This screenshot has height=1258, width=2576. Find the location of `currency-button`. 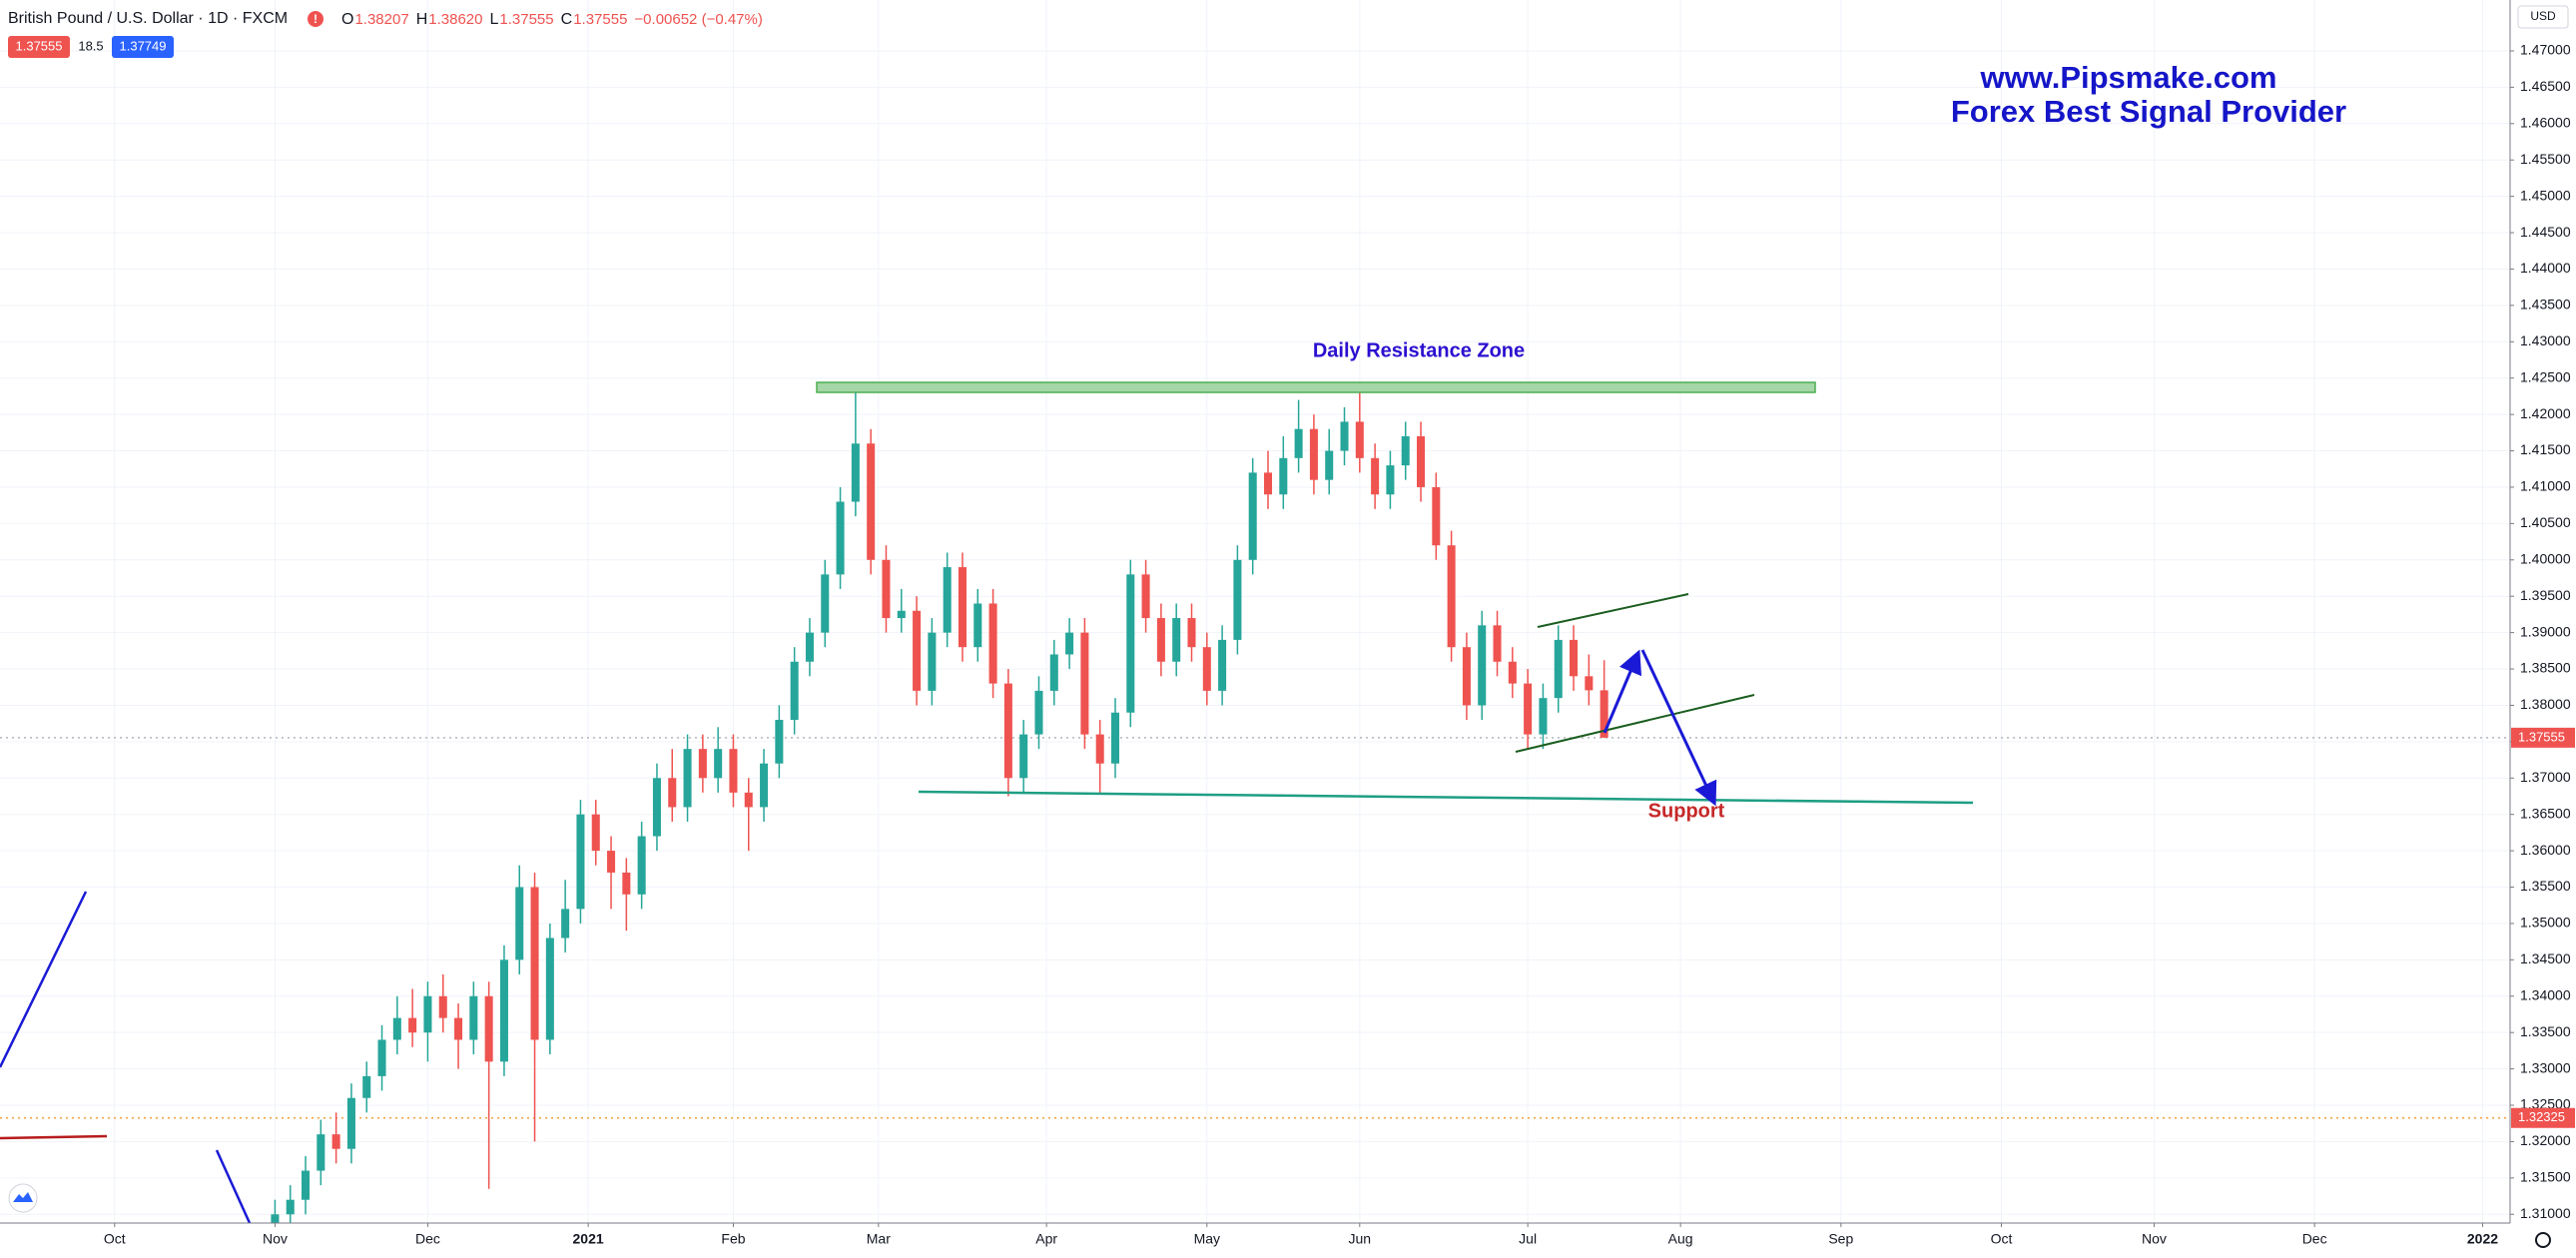

currency-button is located at coordinates (2543, 17).